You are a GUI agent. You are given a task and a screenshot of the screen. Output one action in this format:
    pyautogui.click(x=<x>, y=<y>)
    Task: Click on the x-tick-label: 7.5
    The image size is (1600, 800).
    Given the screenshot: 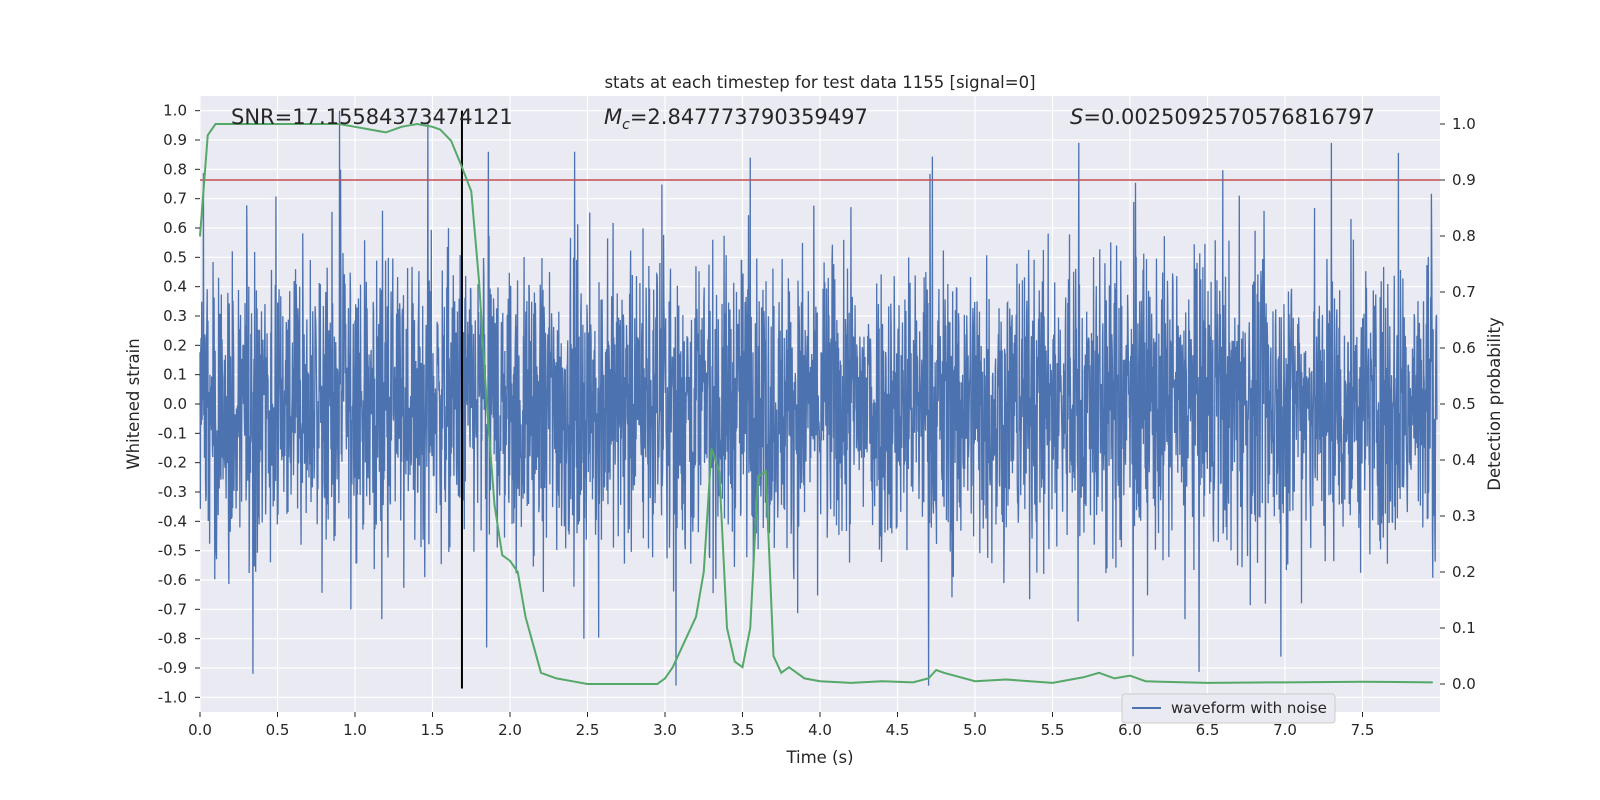 What is the action you would take?
    pyautogui.click(x=1363, y=730)
    